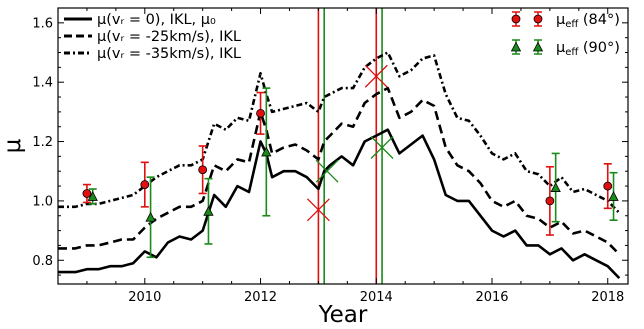 This screenshot has height=329, width=644. I want to click on legend-label-dashed: μ(vᵣ = -25km/s), IKL, so click(169, 37).